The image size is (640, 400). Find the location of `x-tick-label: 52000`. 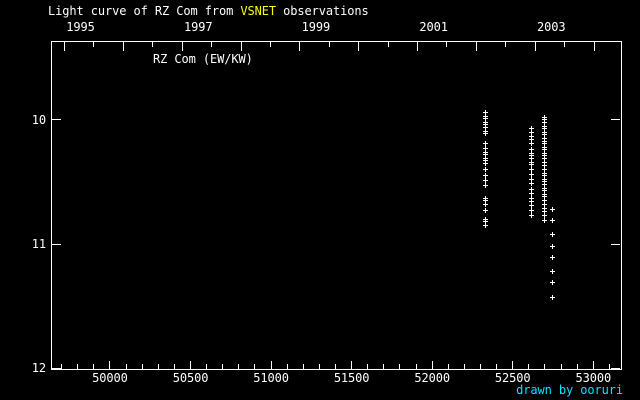

x-tick-label: 52000 is located at coordinates (432, 378).